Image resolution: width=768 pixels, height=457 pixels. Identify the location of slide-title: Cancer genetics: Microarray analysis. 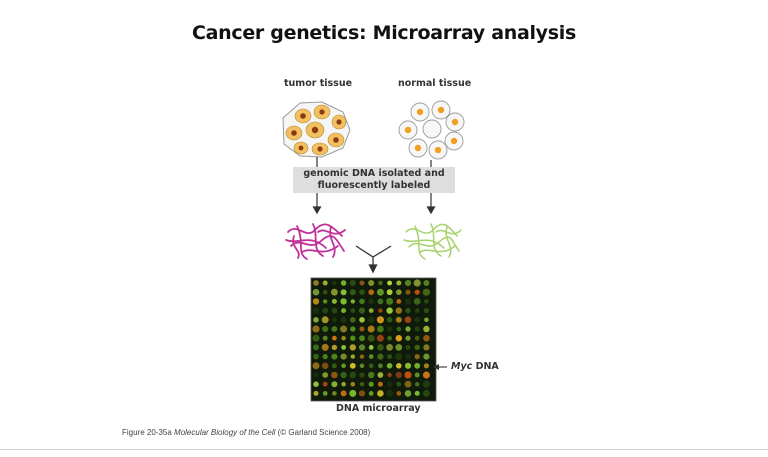
(383, 33).